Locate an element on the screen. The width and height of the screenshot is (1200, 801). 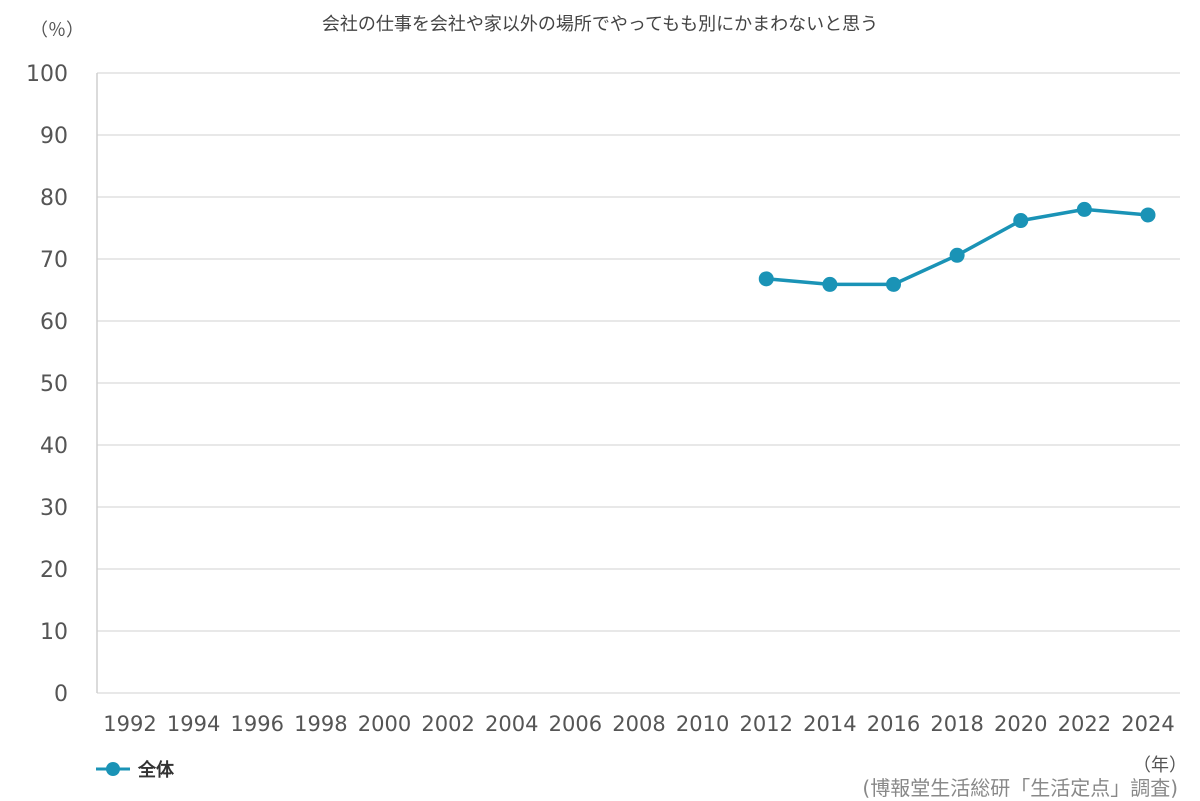
x-tick-label: 2014 is located at coordinates (829, 724).